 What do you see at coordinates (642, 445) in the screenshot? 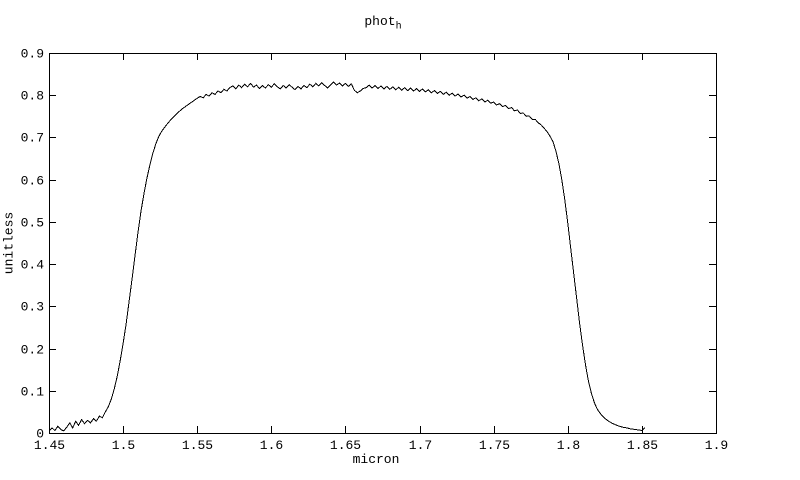
I see `x-tick-label: 1.85` at bounding box center [642, 445].